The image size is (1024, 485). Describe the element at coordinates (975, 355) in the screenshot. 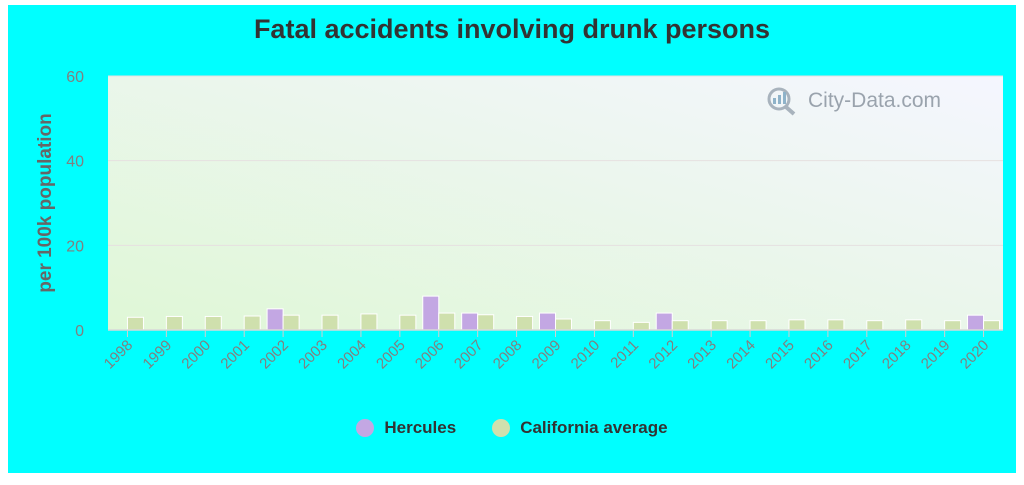

I see `x-tick-label: 2020` at that location.